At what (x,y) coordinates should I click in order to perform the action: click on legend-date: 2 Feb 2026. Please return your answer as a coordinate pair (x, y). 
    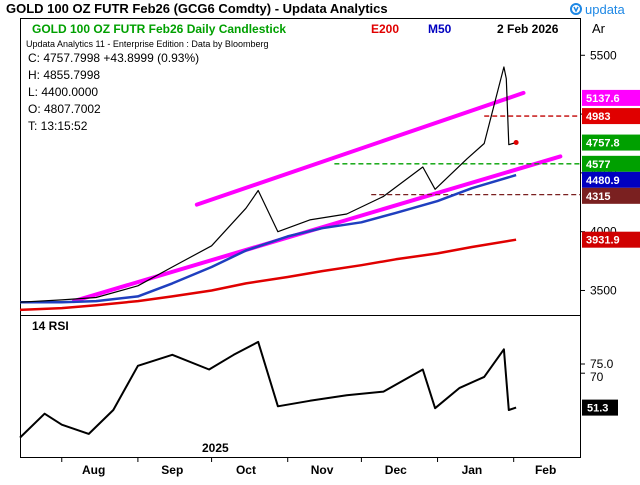
    Looking at the image, I should click on (528, 29).